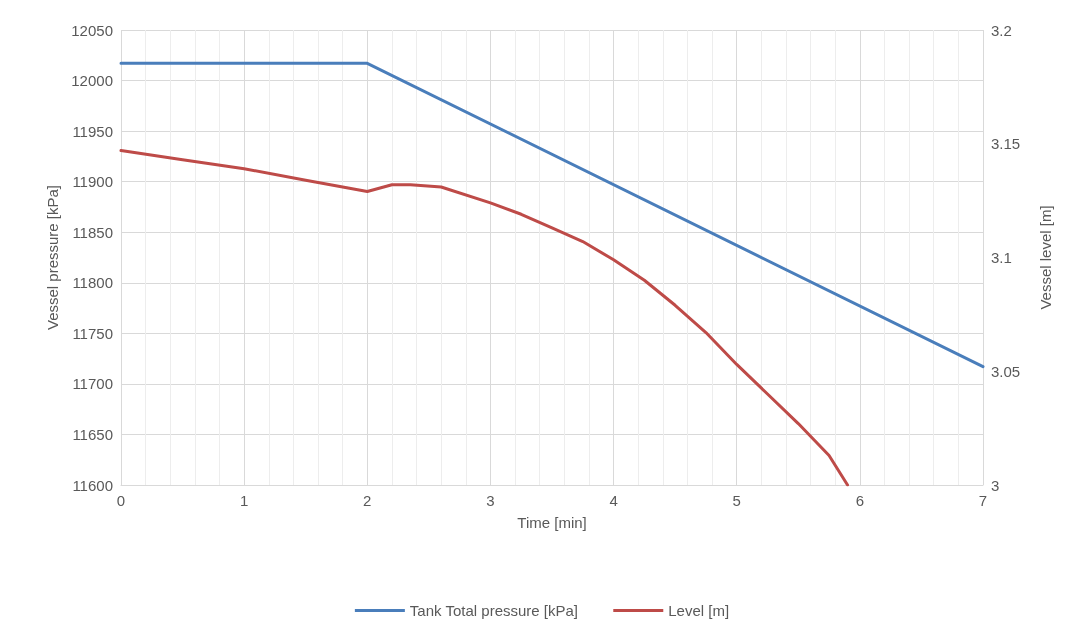  I want to click on x-tick-label: 2, so click(367, 500).